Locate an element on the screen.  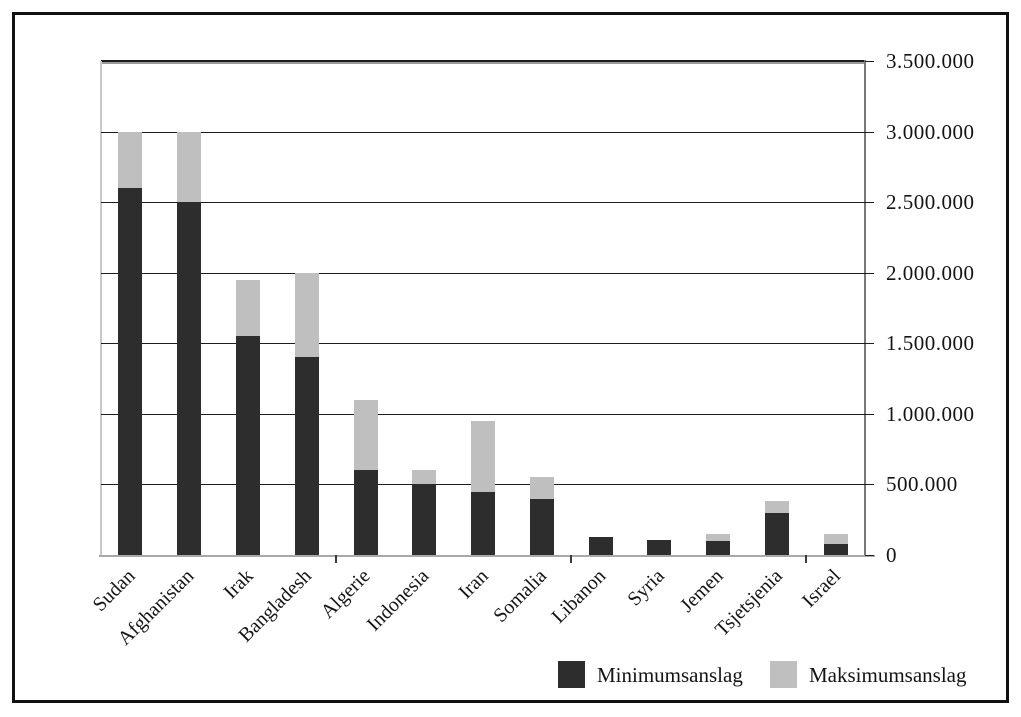
legend: Minimumsanslag Maksimumsanslag is located at coordinates (510, 681).